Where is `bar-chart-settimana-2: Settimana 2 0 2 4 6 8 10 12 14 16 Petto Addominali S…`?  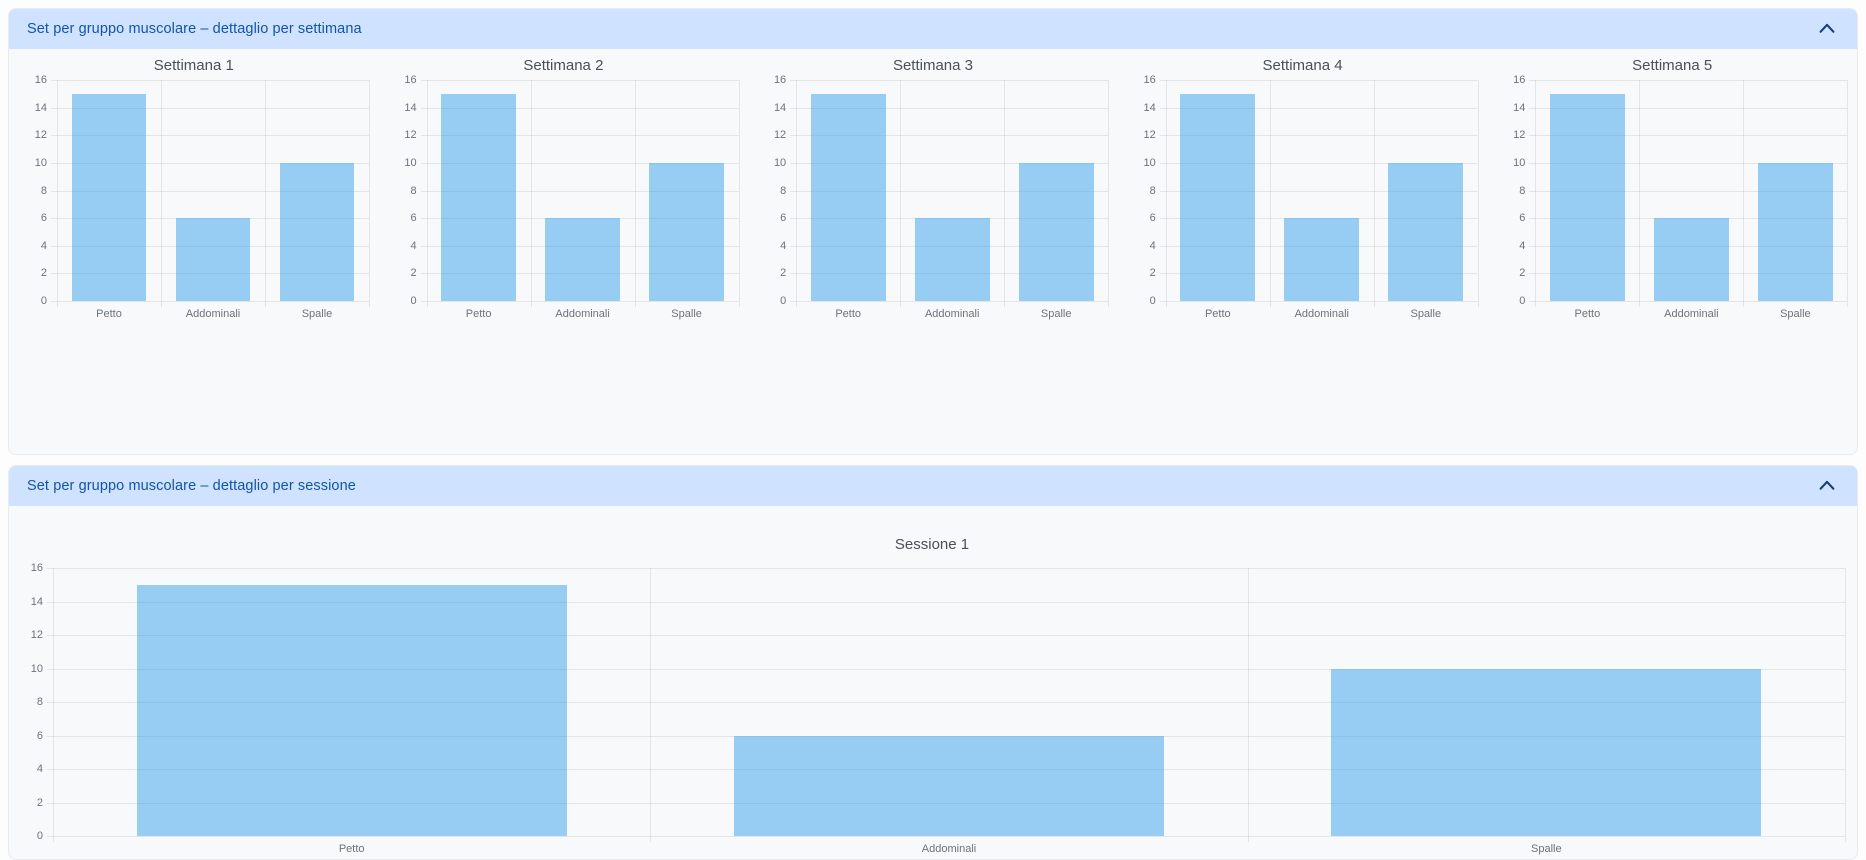 bar-chart-settimana-2: Settimana 2 0 2 4 6 8 10 12 14 16 Petto Addominali S… is located at coordinates (564, 194).